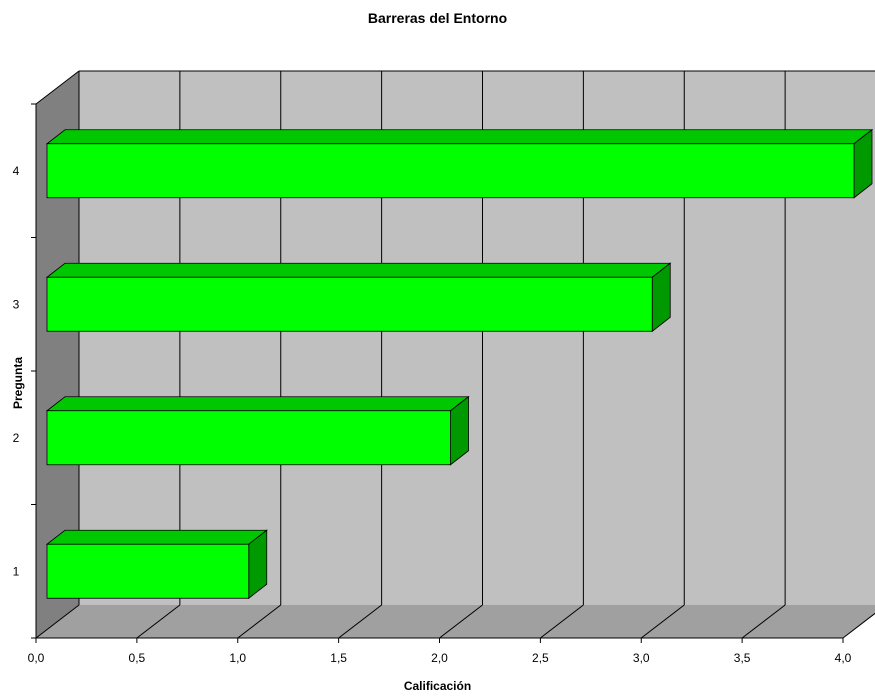 This screenshot has width=875, height=696. What do you see at coordinates (57, 87) in the screenshot?
I see `side-wall-top-edge` at bounding box center [57, 87].